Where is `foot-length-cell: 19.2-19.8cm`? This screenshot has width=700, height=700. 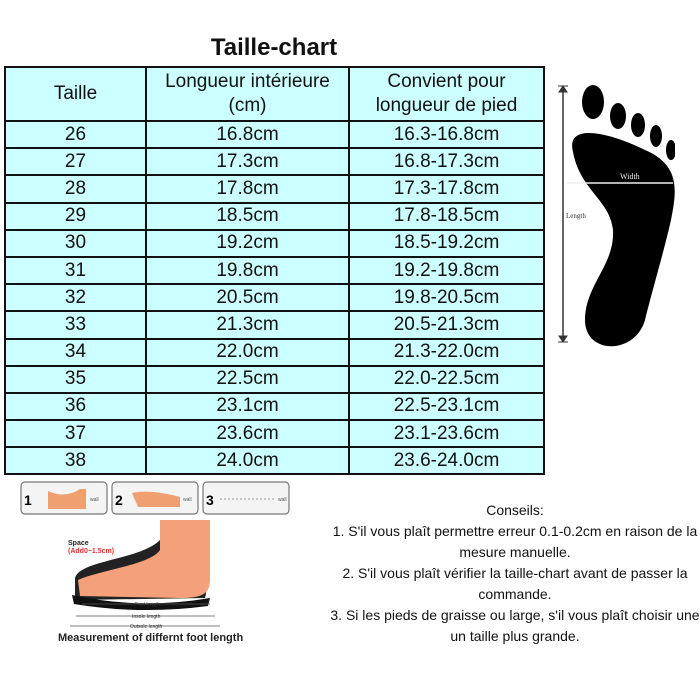 foot-length-cell: 19.2-19.8cm is located at coordinates (446, 270).